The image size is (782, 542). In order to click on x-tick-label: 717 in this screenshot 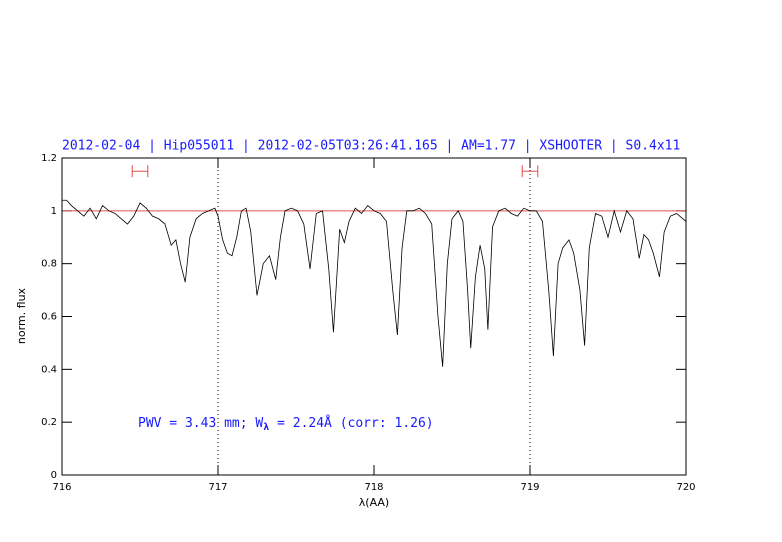, I will do `click(217, 487)`.